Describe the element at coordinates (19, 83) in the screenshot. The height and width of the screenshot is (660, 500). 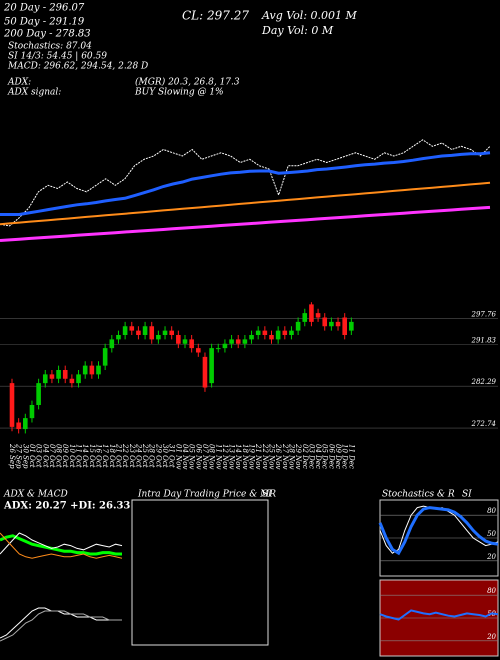
I see `adx-label: ADX:` at that location.